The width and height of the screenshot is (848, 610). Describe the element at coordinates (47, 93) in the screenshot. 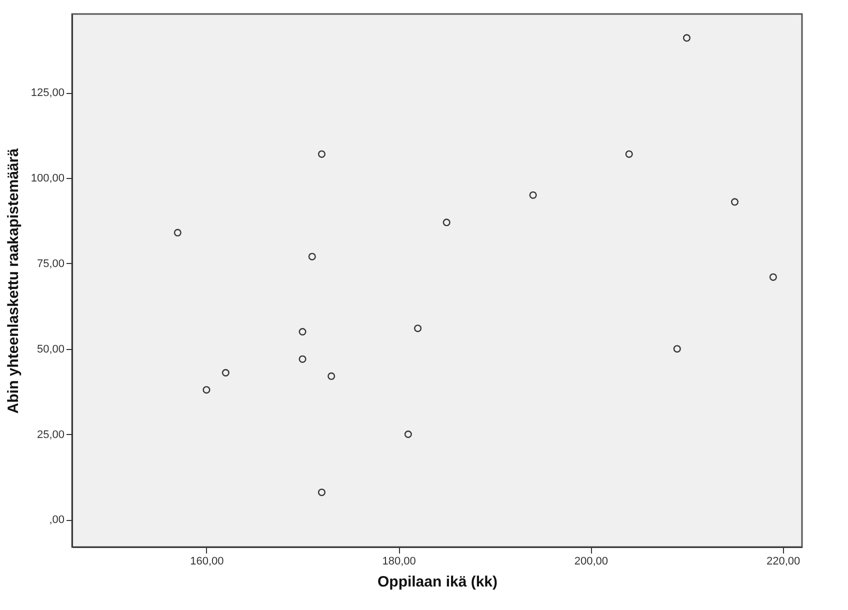

I see `y-tick-label: 125,00` at that location.